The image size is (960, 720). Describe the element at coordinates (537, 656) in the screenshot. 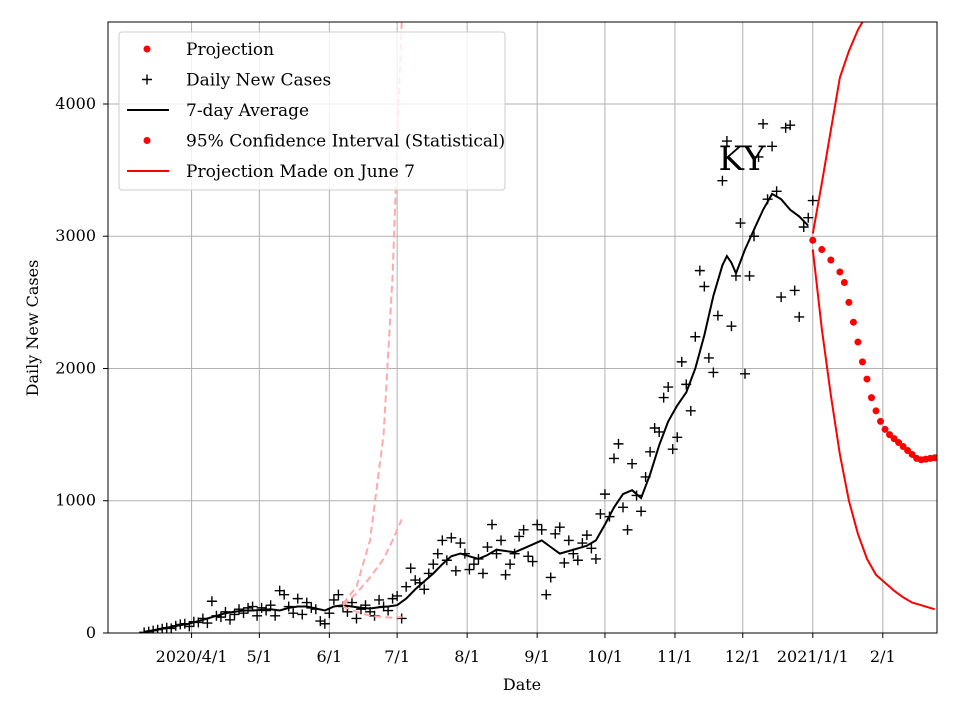

I see `x-tick-label: 9/1` at that location.